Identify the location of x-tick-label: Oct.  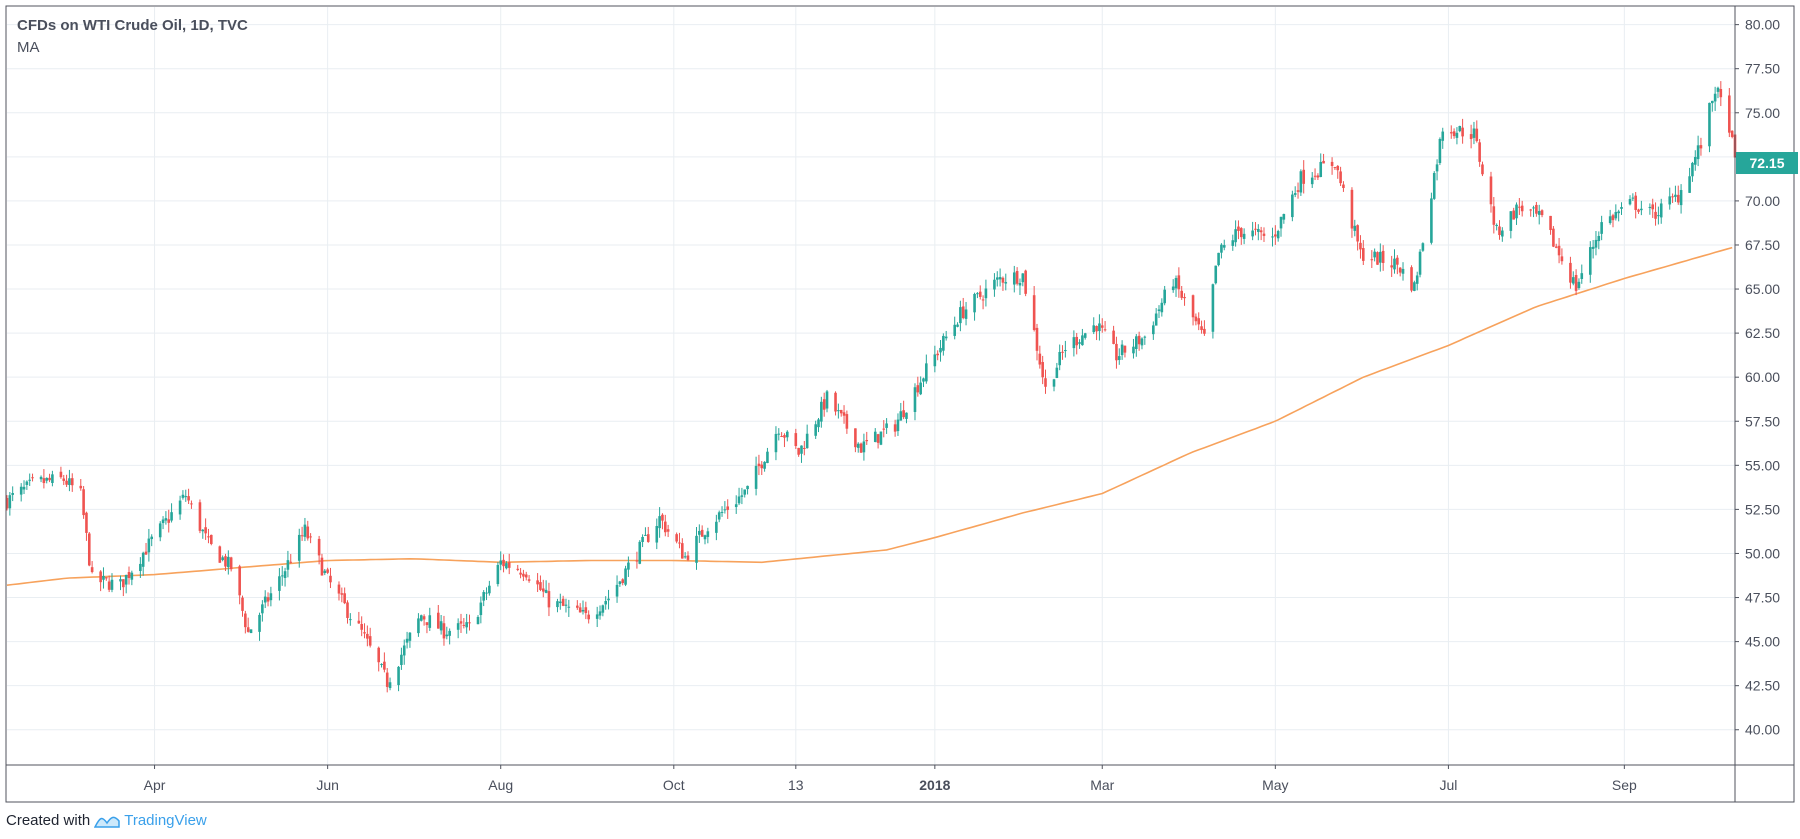
(674, 785).